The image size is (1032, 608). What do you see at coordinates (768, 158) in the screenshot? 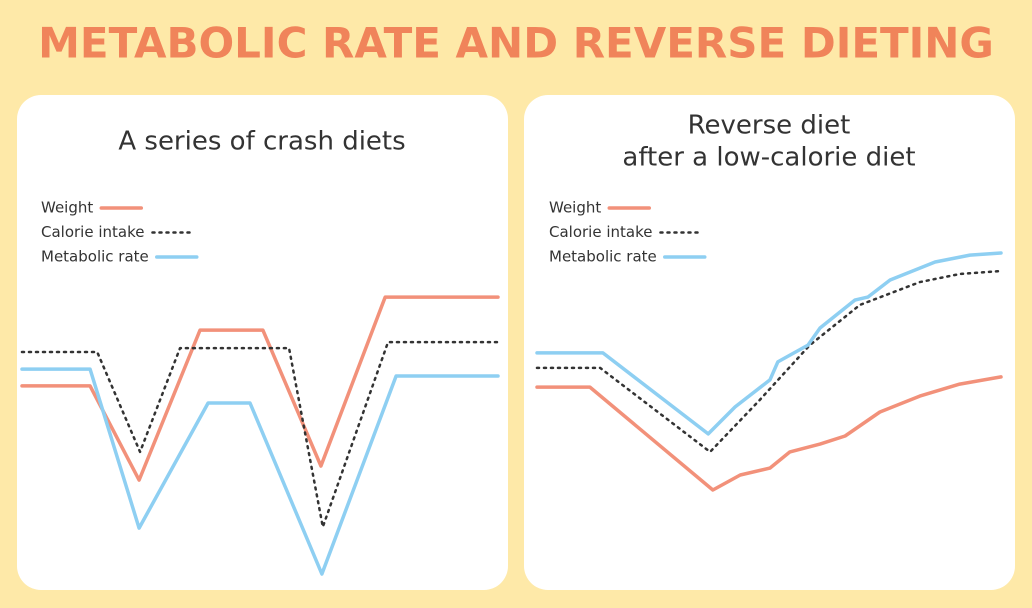
I see `chart-title: after a low-calorie diet` at bounding box center [768, 158].